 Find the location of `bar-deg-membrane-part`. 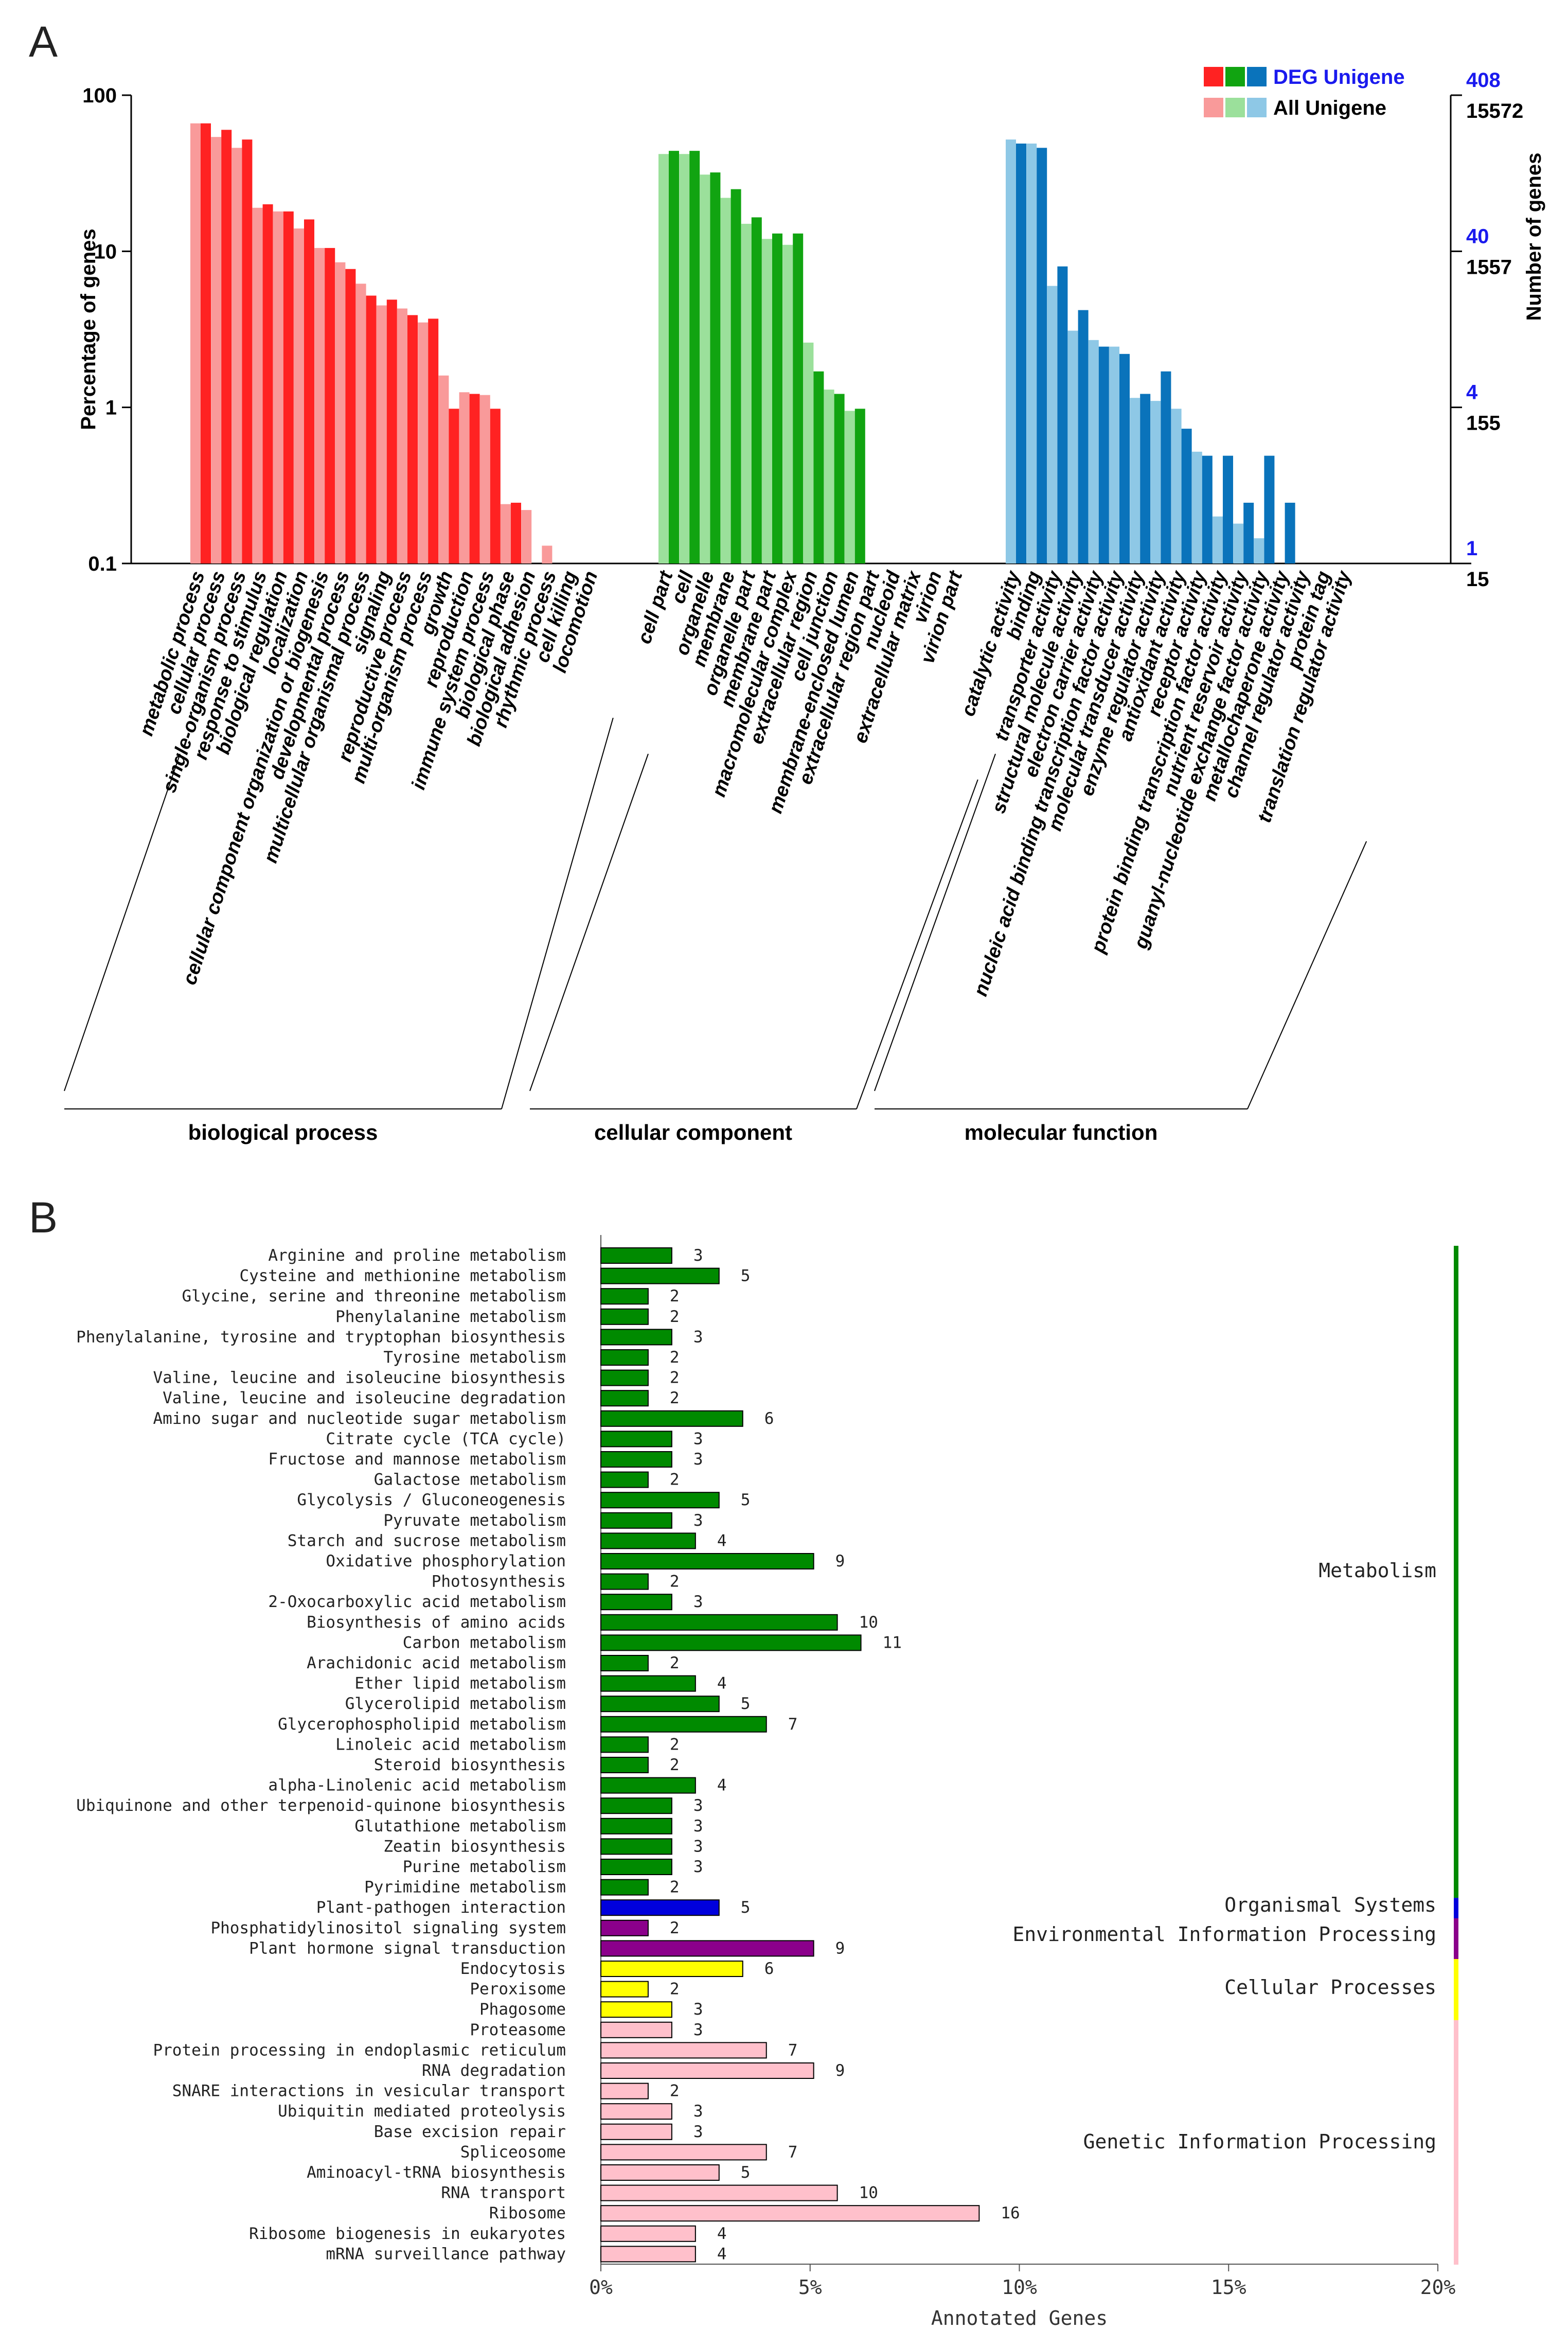

bar-deg-membrane-part is located at coordinates (777, 398).